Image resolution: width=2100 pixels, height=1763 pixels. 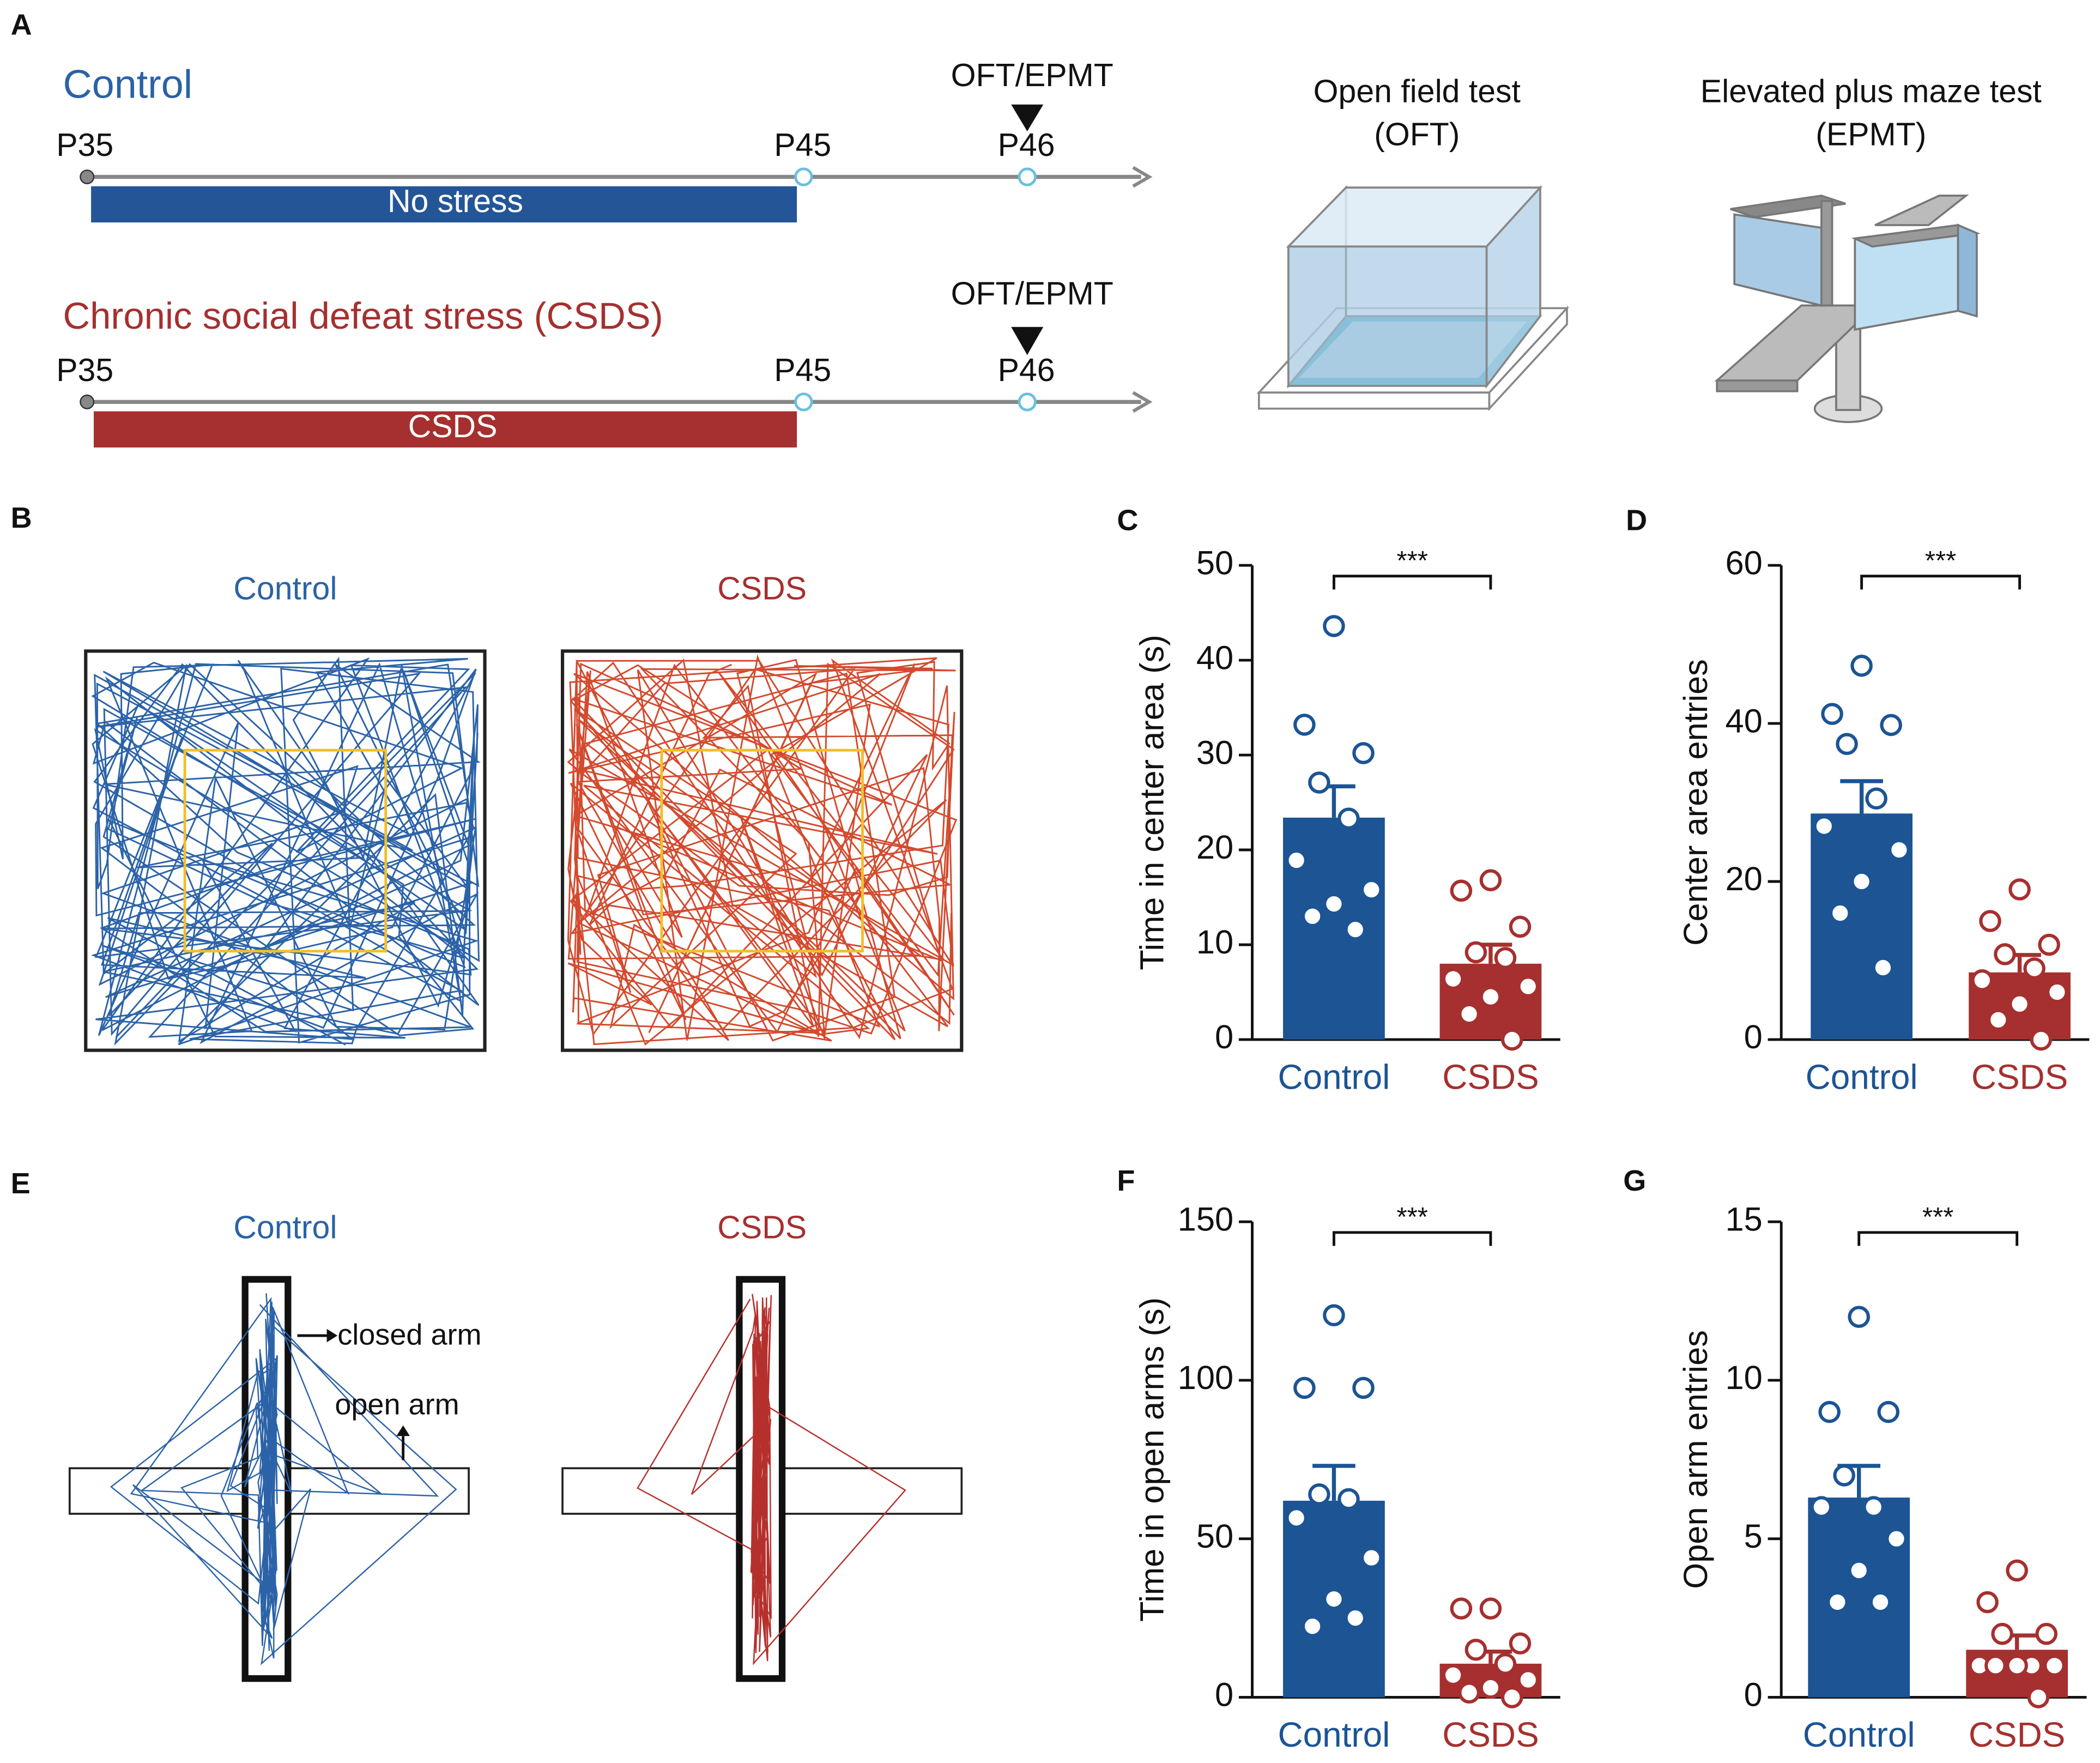 What do you see at coordinates (285, 589) in the screenshot?
I see `group-label: Control` at bounding box center [285, 589].